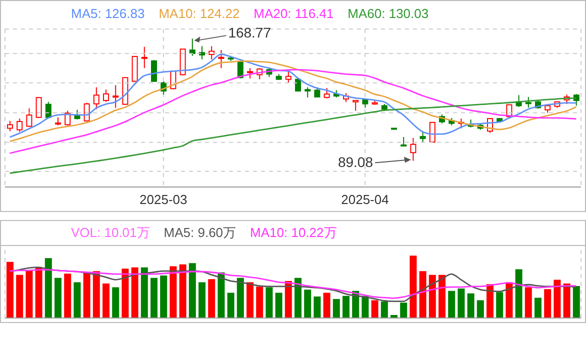 The width and height of the screenshot is (586, 341). What do you see at coordinates (110, 233) in the screenshot?
I see `text: VOL: 10.01万` at bounding box center [110, 233].